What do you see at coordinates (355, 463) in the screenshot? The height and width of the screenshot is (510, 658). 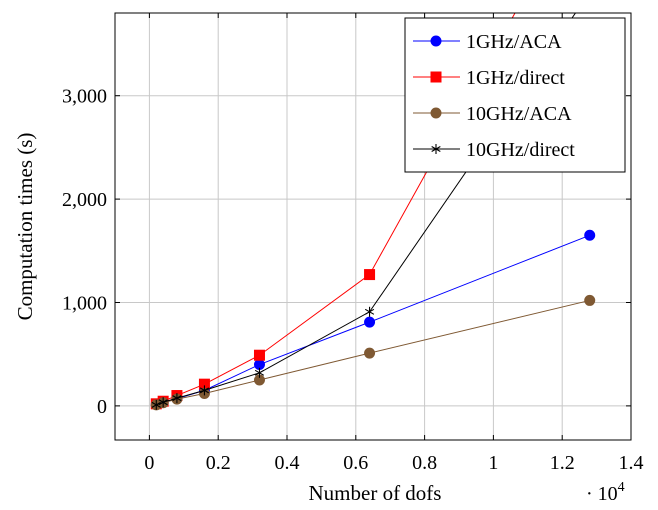 I see `x-tick-label: 0.6` at bounding box center [355, 463].